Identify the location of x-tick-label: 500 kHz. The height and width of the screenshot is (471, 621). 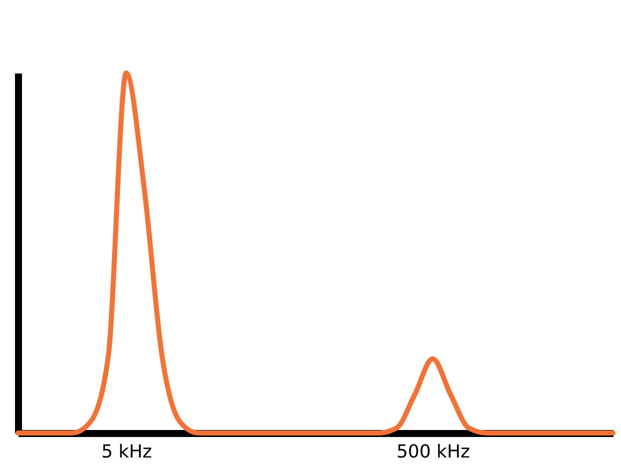
(433, 452).